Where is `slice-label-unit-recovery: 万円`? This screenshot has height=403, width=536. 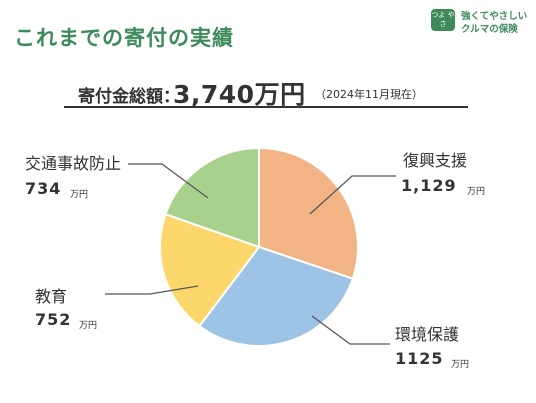
slice-label-unit-recovery: 万円 is located at coordinates (476, 192).